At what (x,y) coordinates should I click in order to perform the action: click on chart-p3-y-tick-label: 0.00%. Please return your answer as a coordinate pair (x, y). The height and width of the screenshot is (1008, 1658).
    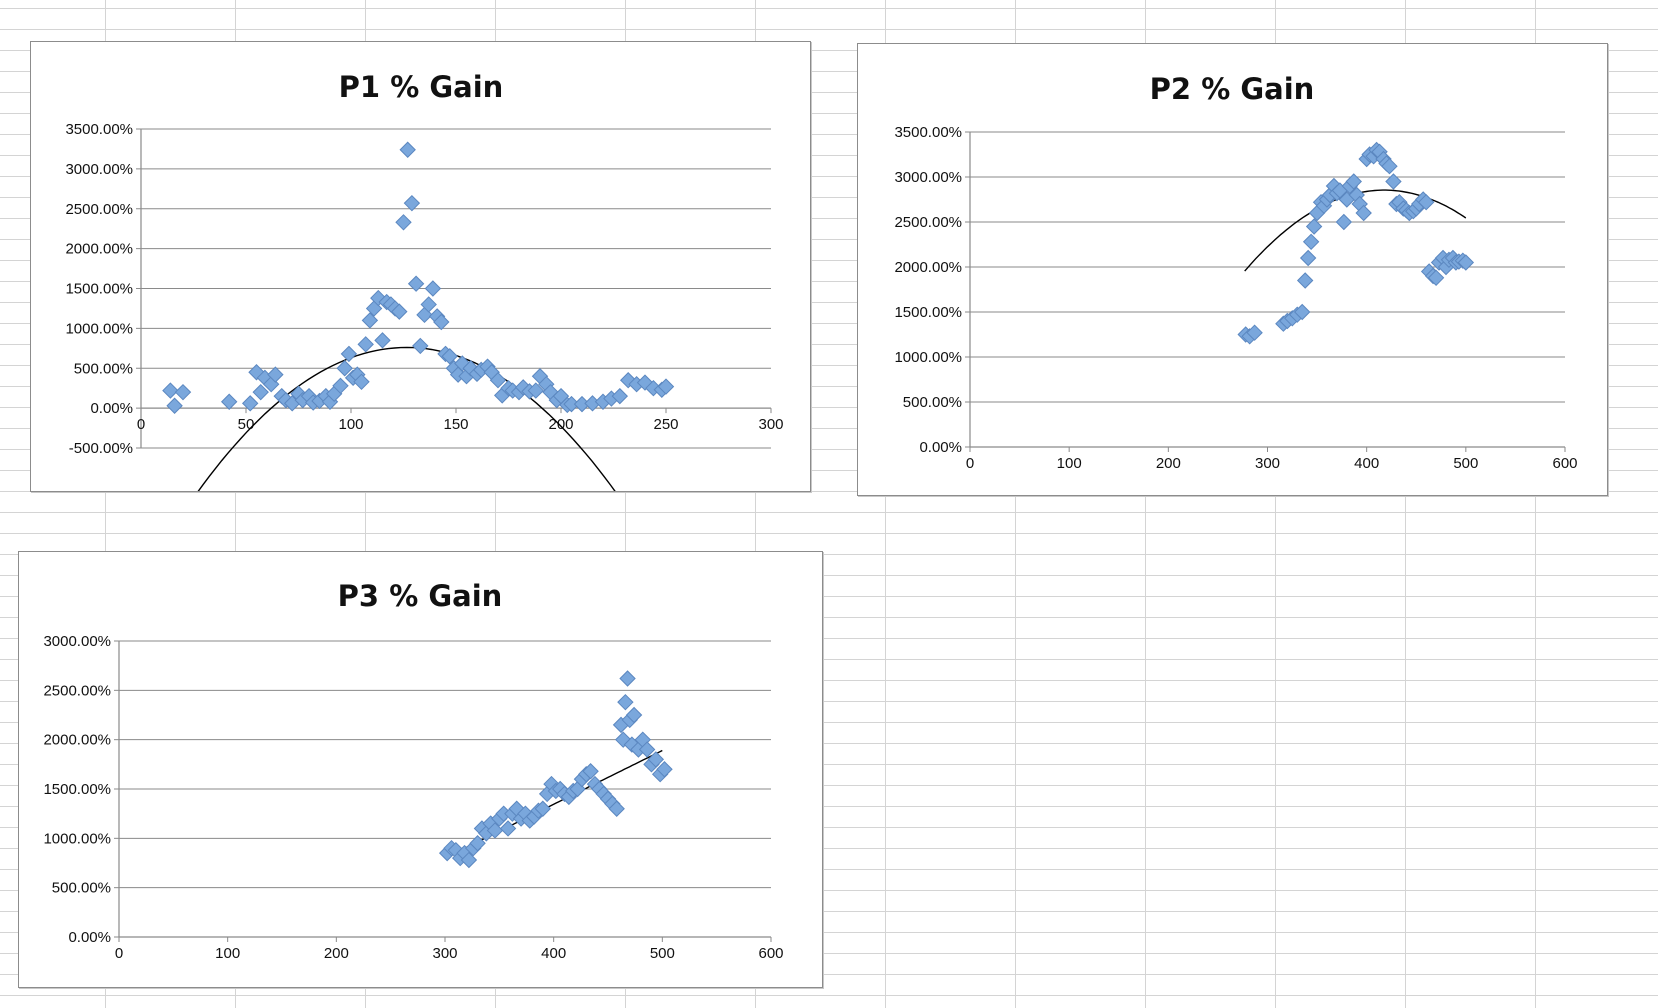
    Looking at the image, I should click on (89, 937).